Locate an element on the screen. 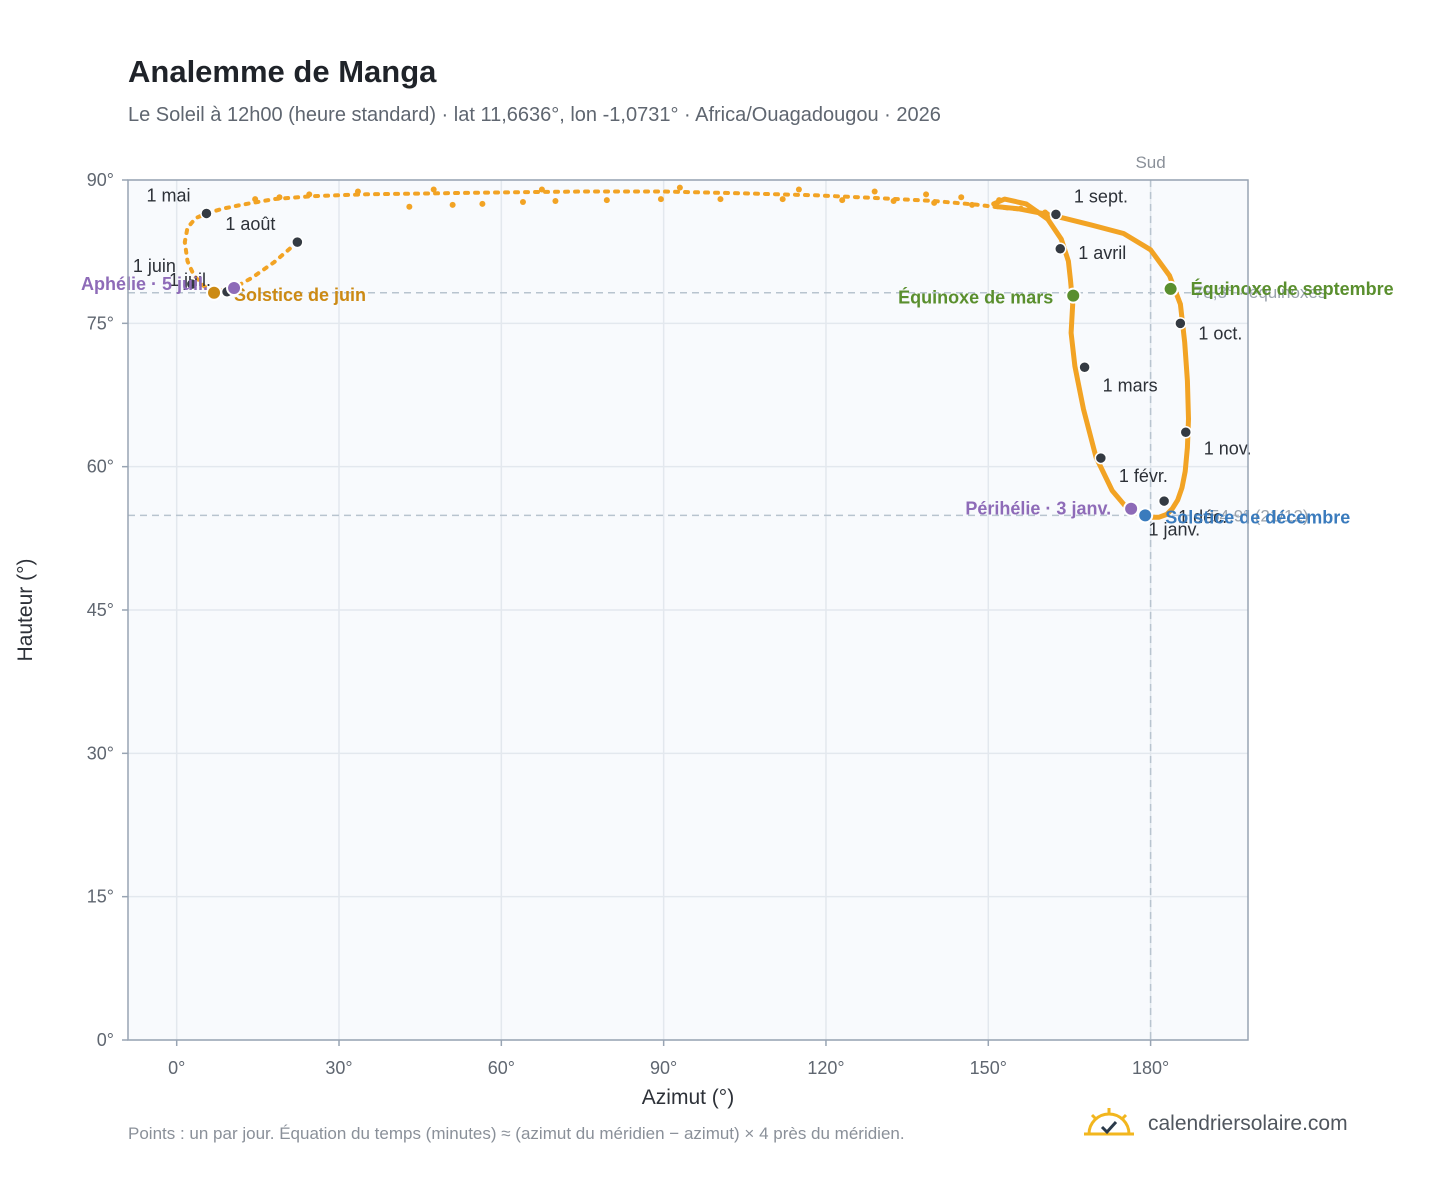  month-label: 1 avril is located at coordinates (1102, 253).